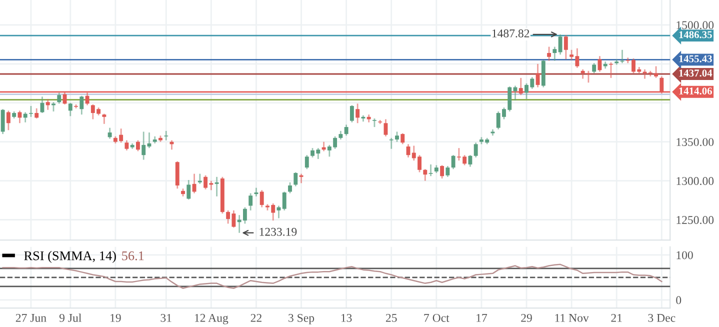  Describe the element at coordinates (526, 318) in the screenshot. I see `x-tick-label: 29` at that location.